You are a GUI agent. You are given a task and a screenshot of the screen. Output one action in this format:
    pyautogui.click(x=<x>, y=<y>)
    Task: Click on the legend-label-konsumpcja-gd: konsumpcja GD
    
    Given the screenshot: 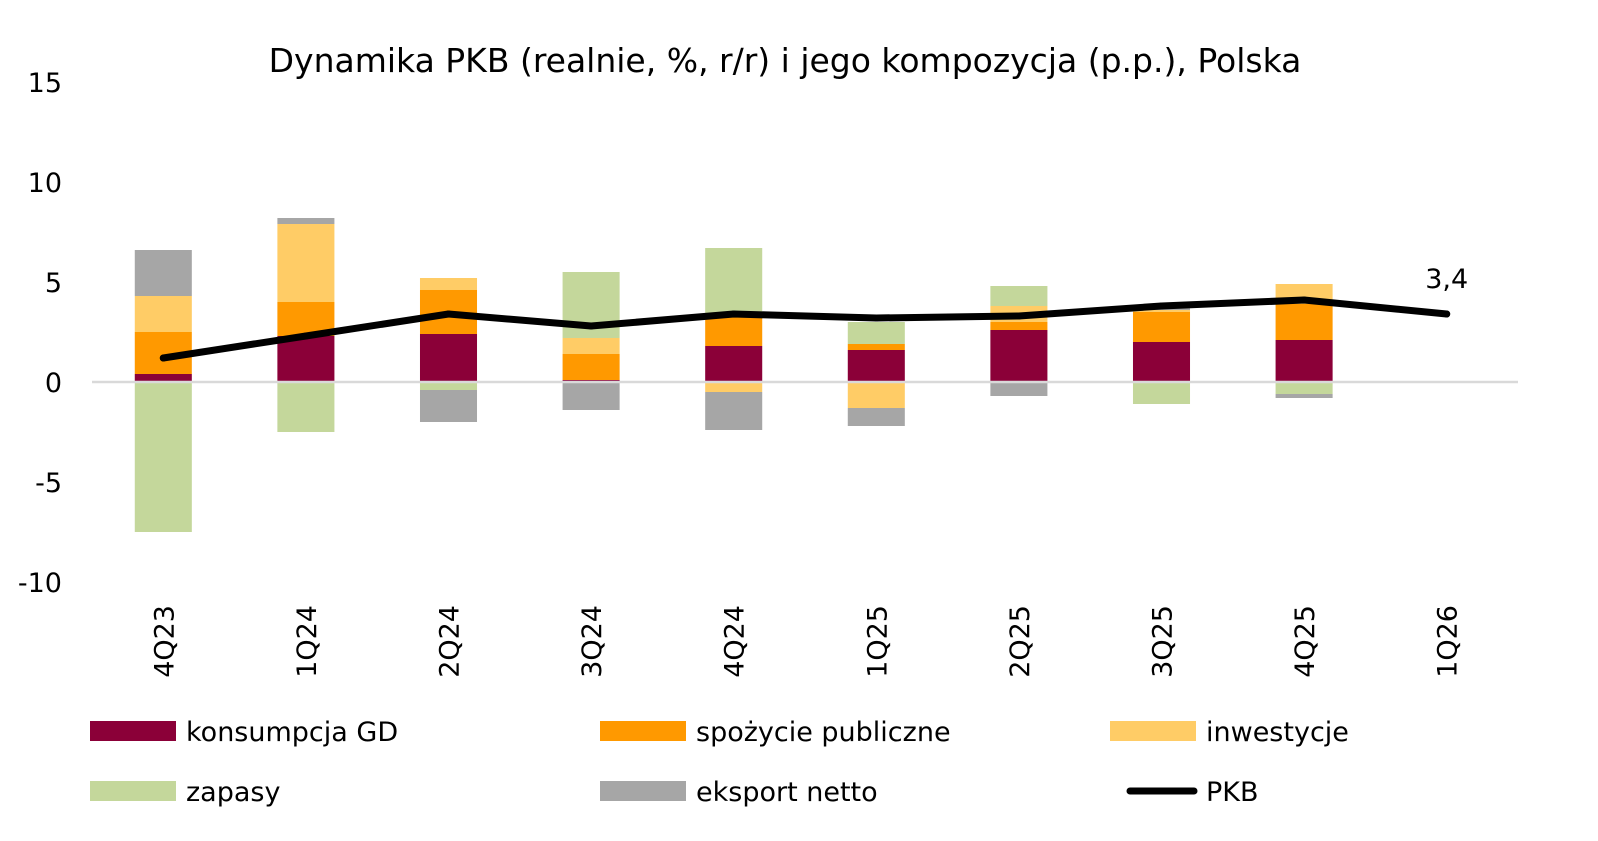 What is the action you would take?
    pyautogui.click(x=292, y=732)
    